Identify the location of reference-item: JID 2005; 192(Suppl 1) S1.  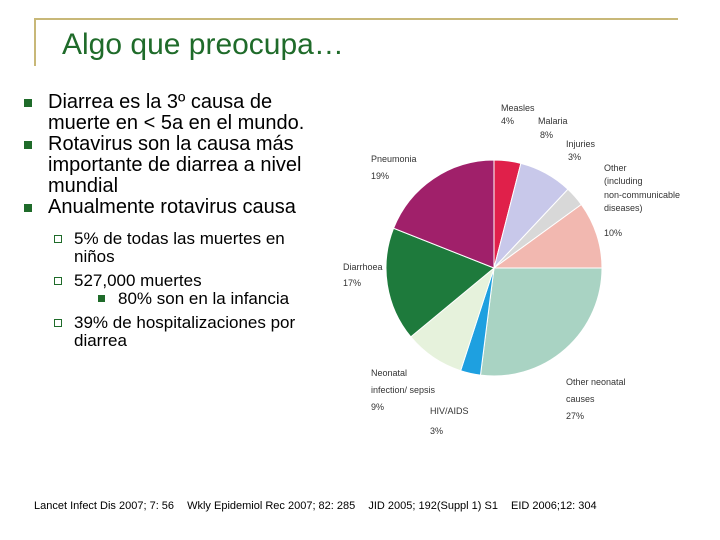
(433, 506).